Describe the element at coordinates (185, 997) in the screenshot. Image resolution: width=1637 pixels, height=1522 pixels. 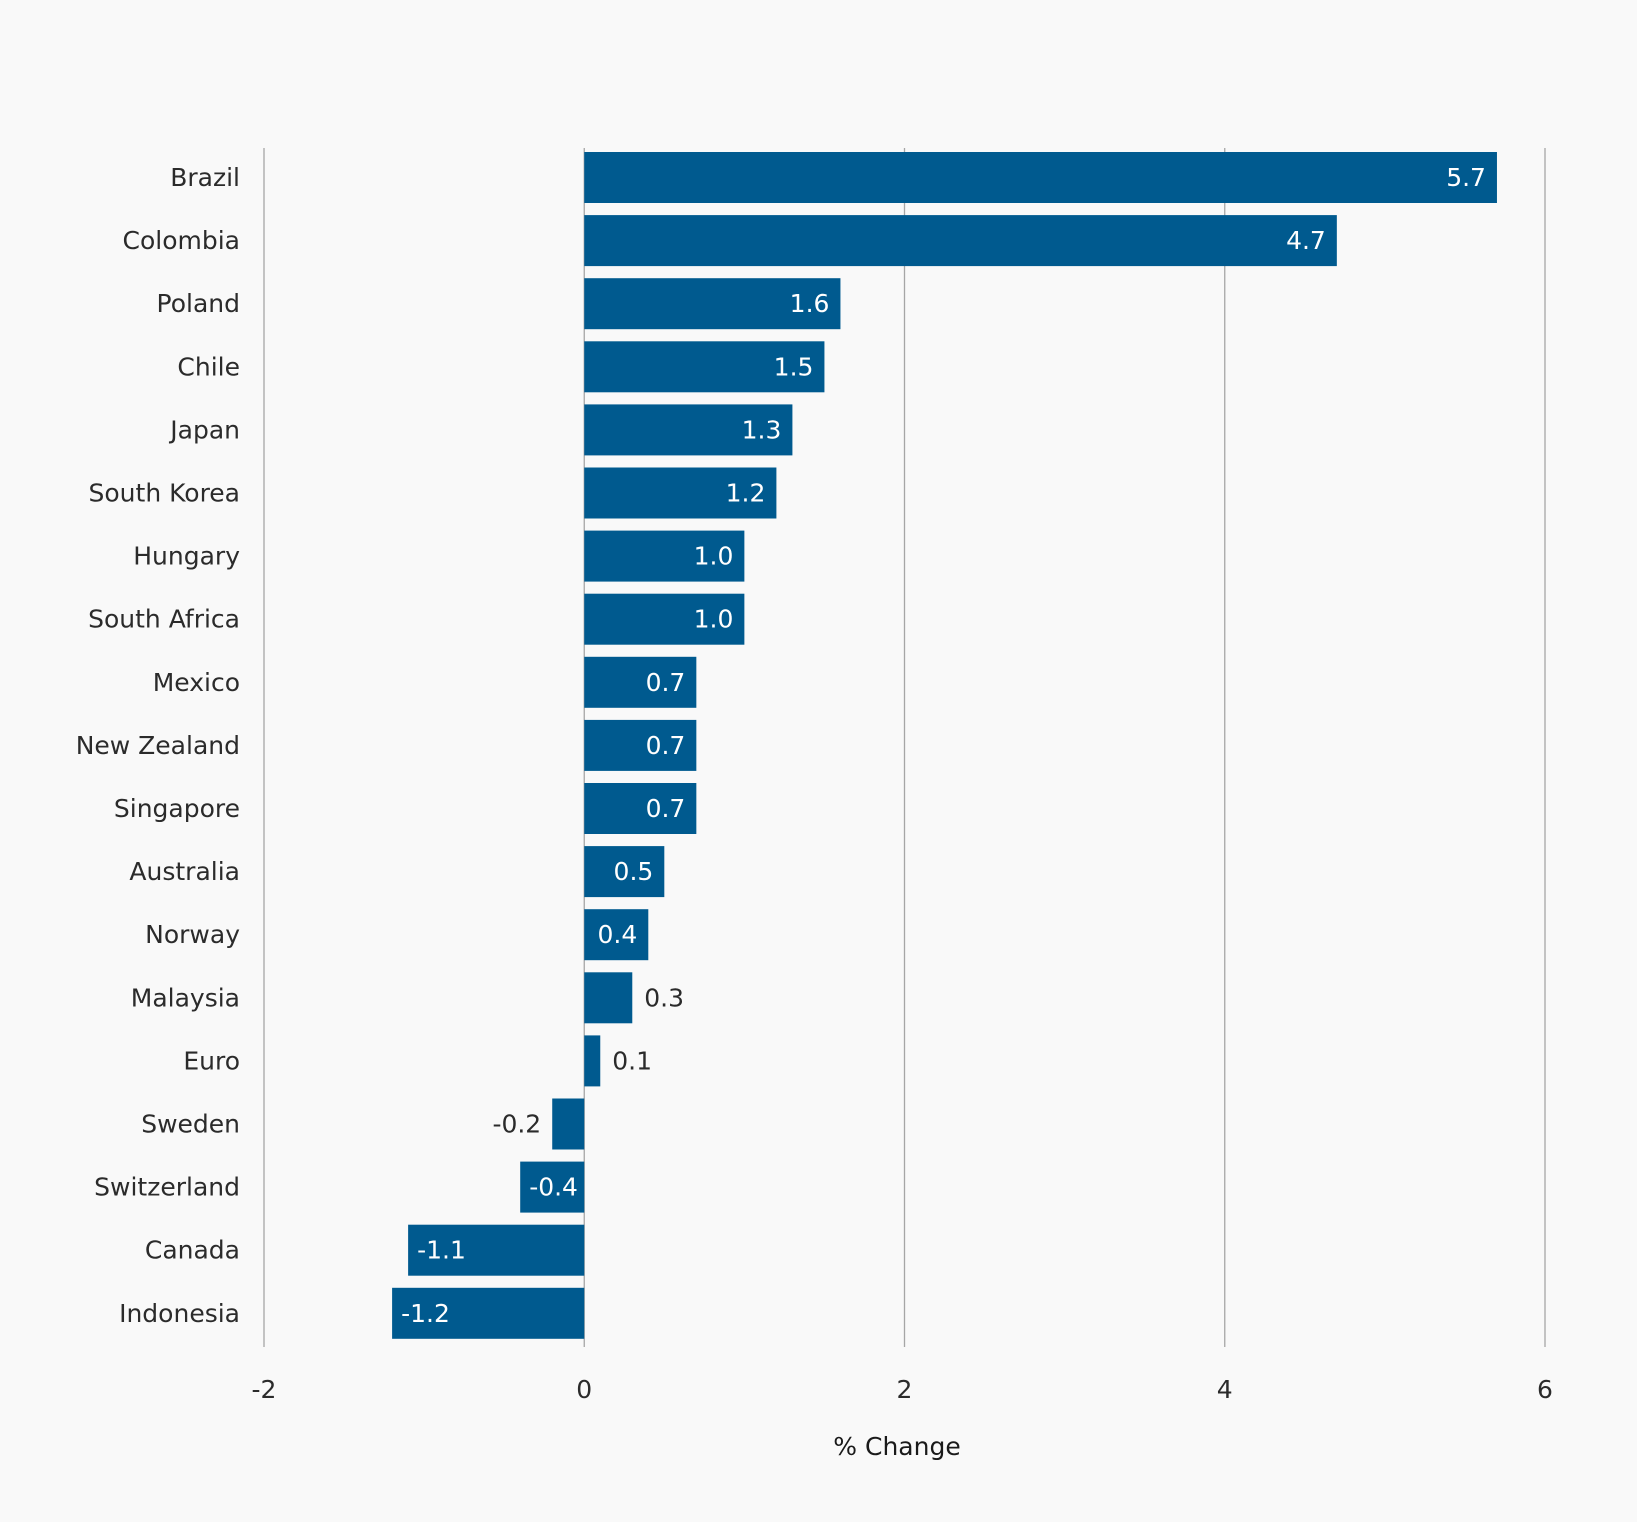
I see `category-label: Malaysia` at that location.